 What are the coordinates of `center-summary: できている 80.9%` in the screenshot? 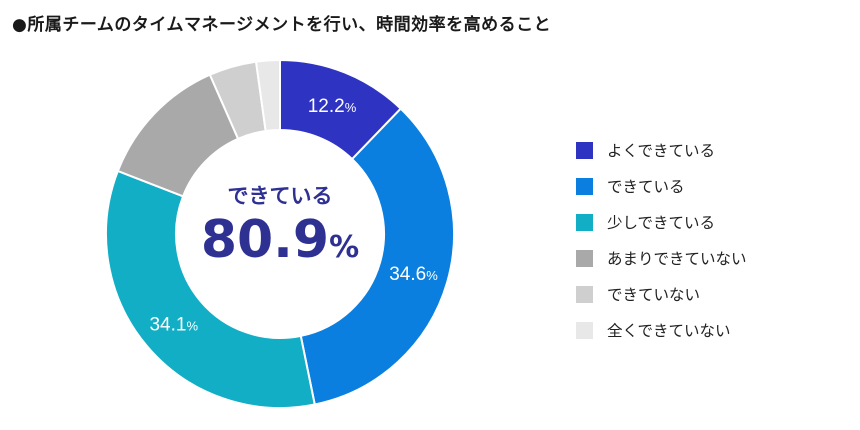 It's located at (280, 224).